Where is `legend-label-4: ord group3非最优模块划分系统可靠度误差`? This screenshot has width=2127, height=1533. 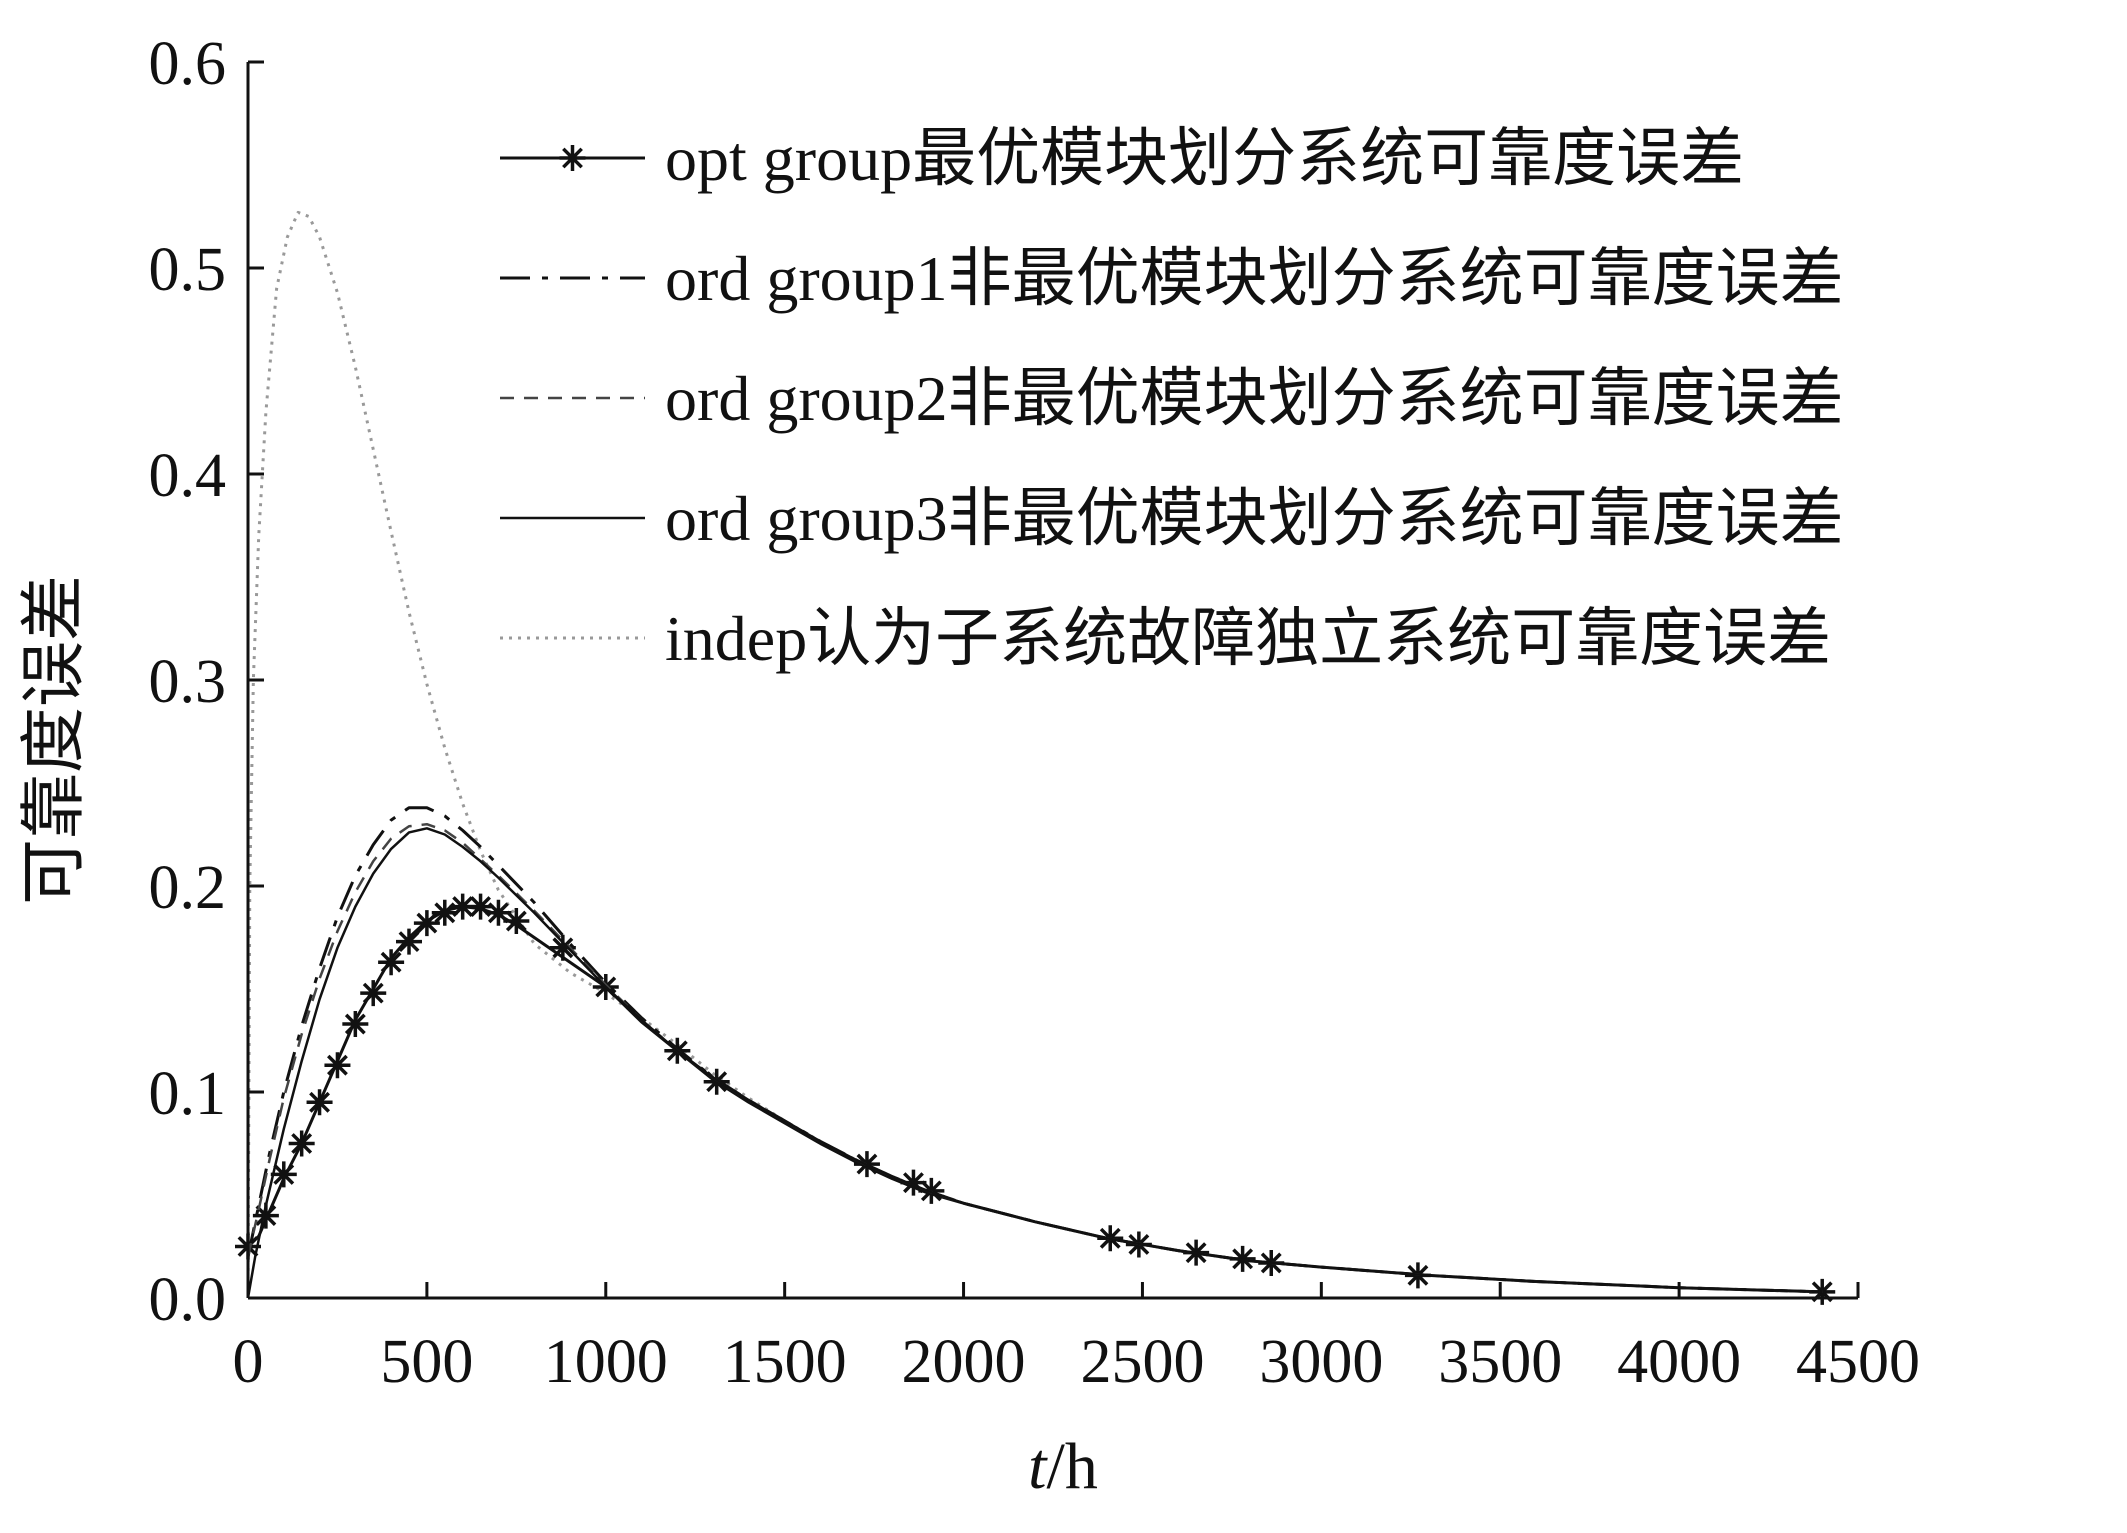 legend-label-4: ord group3非最优模块划分系统可靠度误差 is located at coordinates (1254, 518).